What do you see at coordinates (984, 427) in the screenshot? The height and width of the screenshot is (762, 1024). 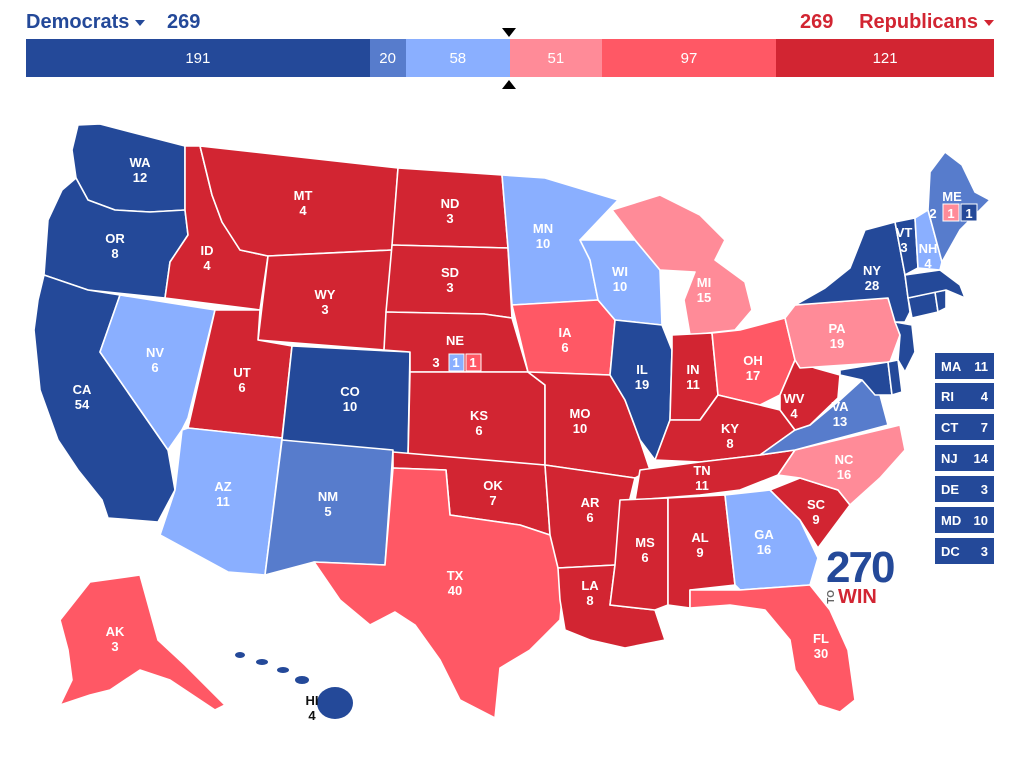 I see `small-state-ev: 7` at bounding box center [984, 427].